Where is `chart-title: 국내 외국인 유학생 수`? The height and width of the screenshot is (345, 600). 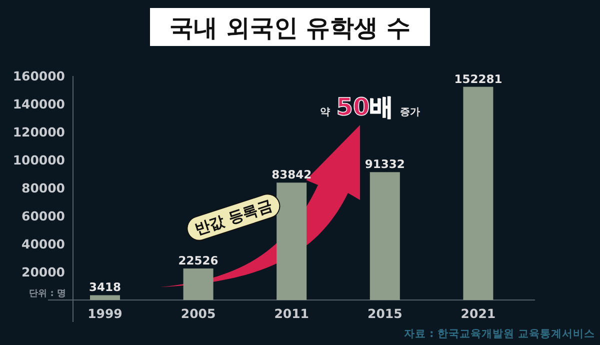
chart-title: 국내 외국인 유학생 수 is located at coordinates (290, 28).